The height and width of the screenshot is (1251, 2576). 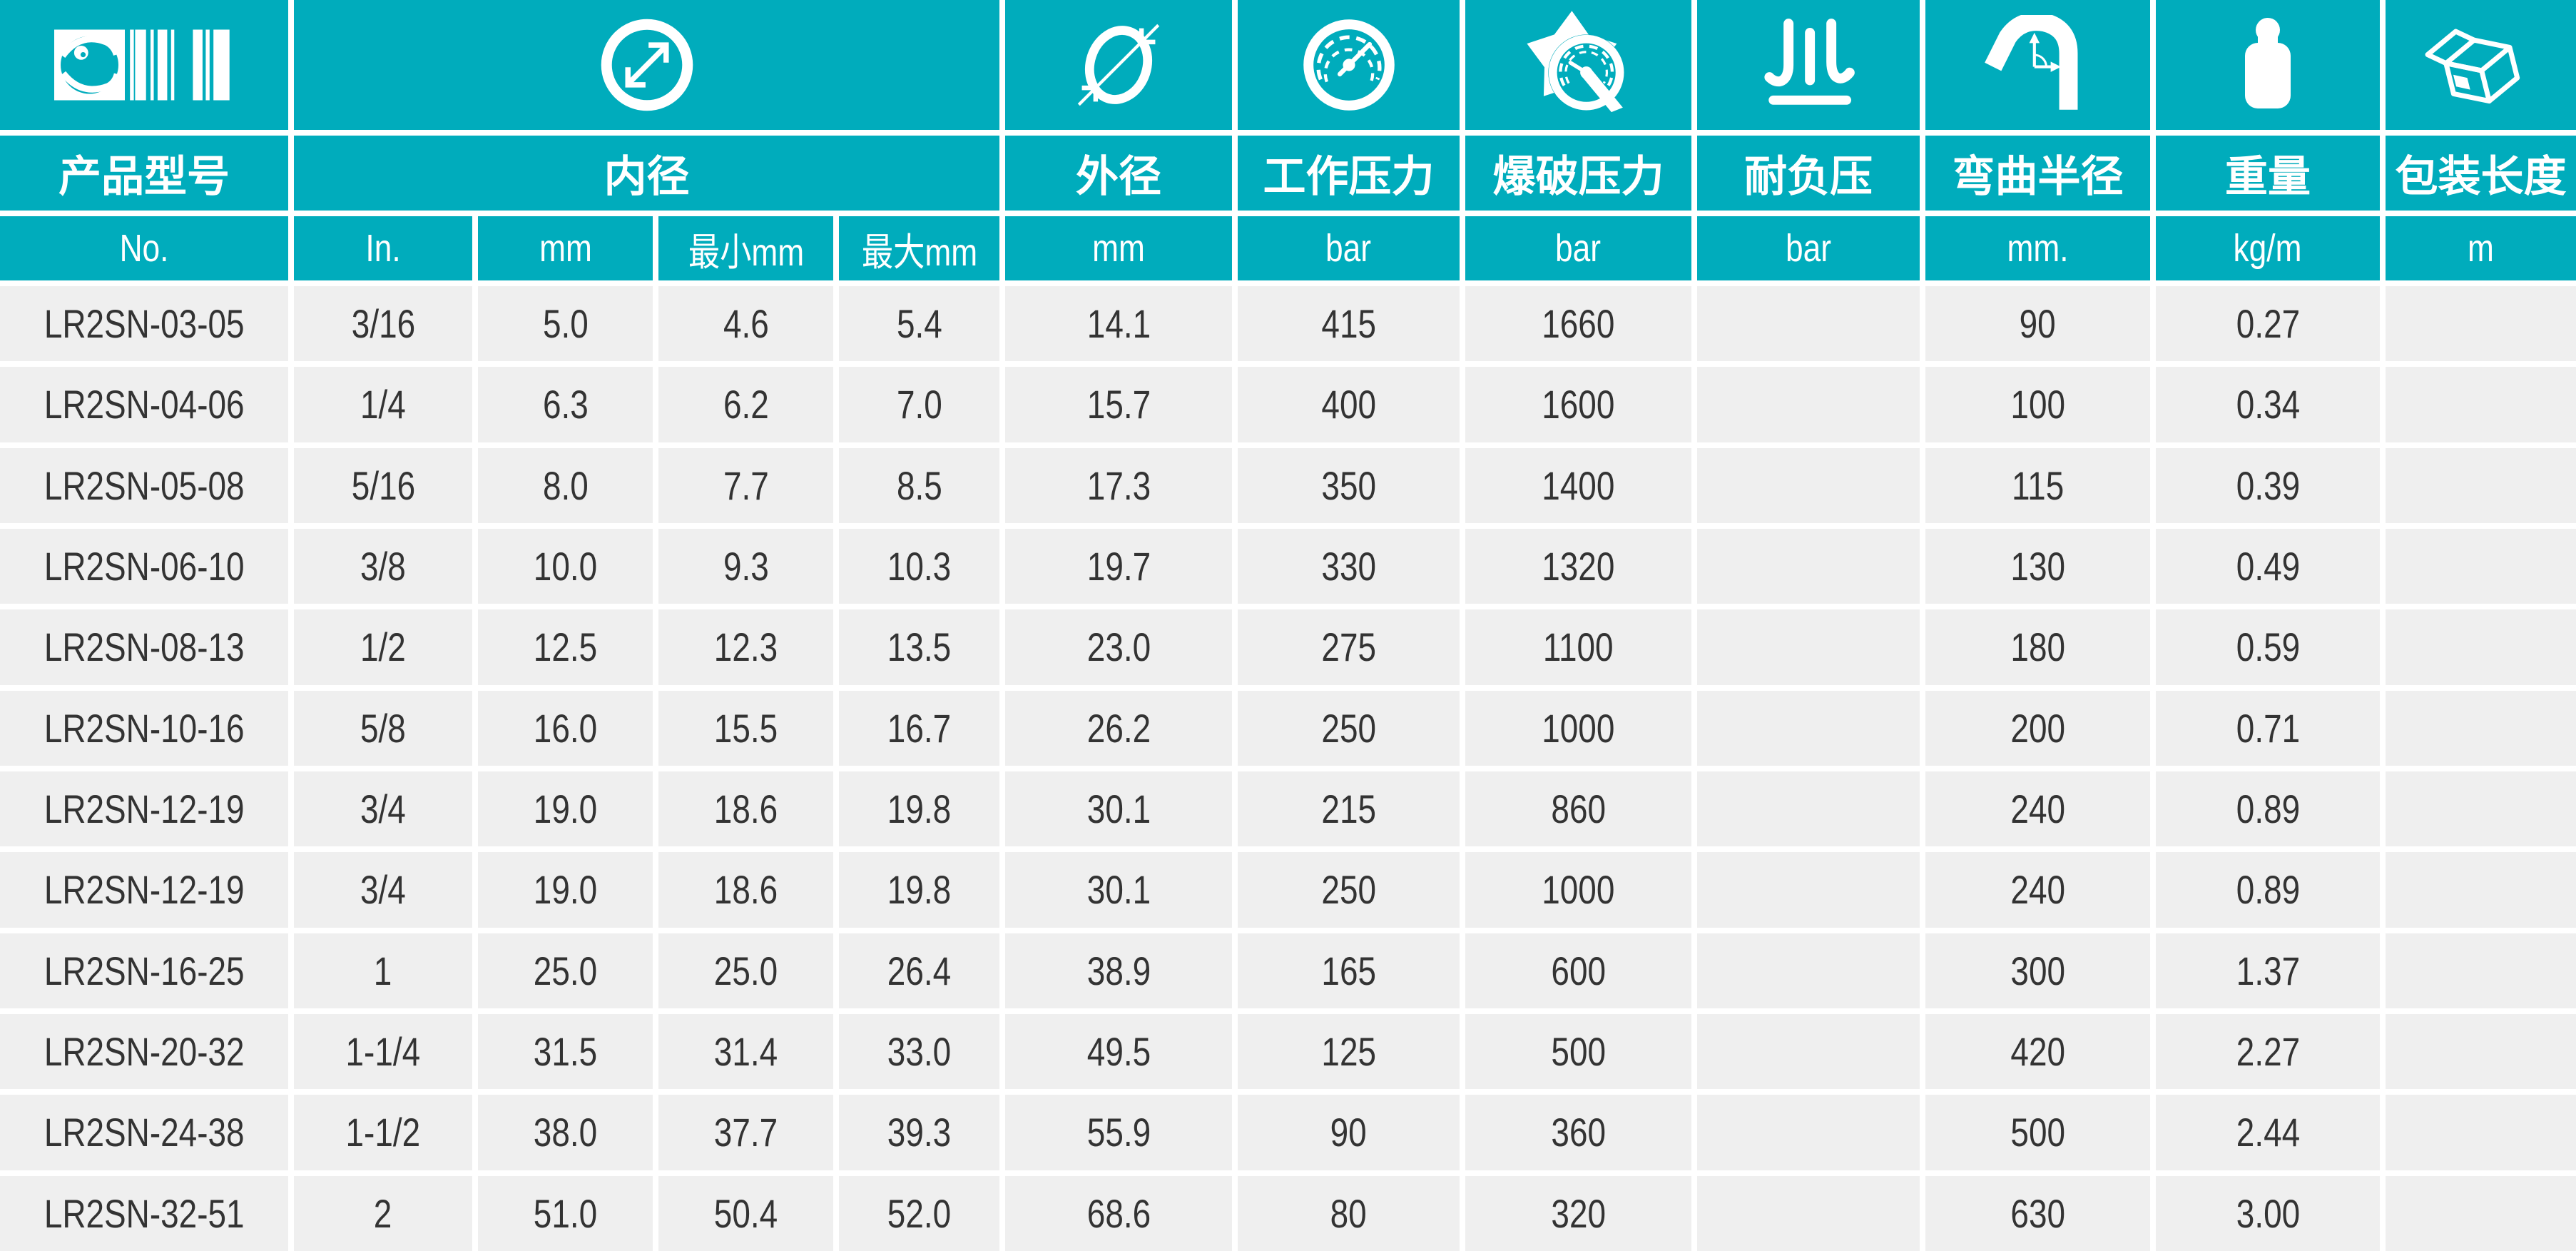 I want to click on outer-diameter-icon, so click(x=1118, y=65).